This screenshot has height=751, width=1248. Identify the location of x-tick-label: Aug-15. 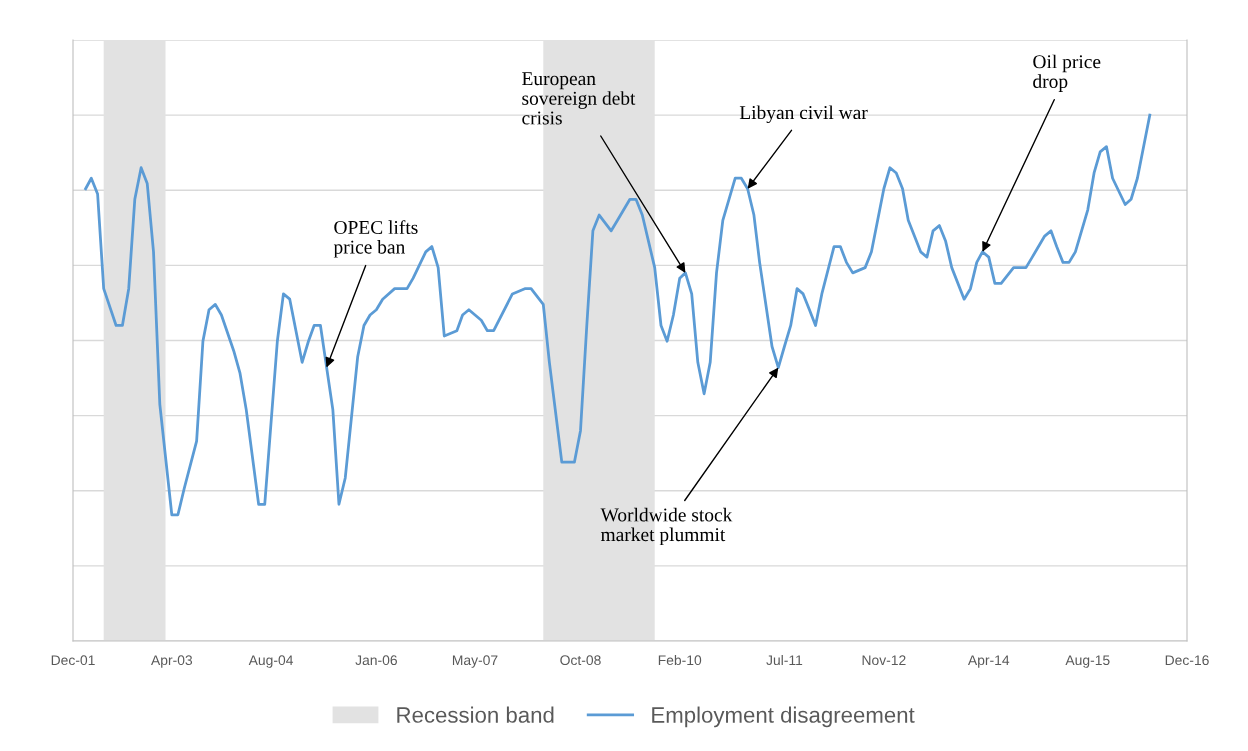
(1087, 661).